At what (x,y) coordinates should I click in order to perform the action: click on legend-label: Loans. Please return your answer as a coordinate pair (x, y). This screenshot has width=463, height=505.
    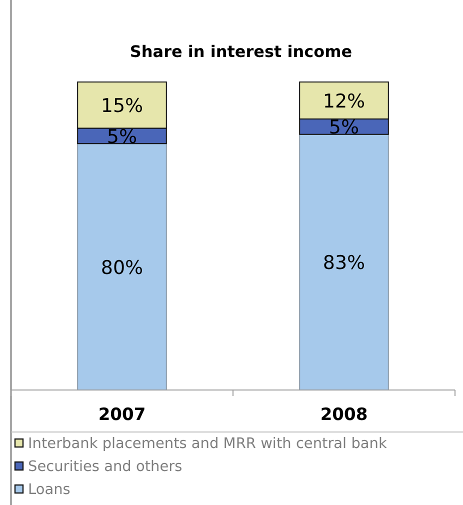
    Looking at the image, I should click on (49, 490).